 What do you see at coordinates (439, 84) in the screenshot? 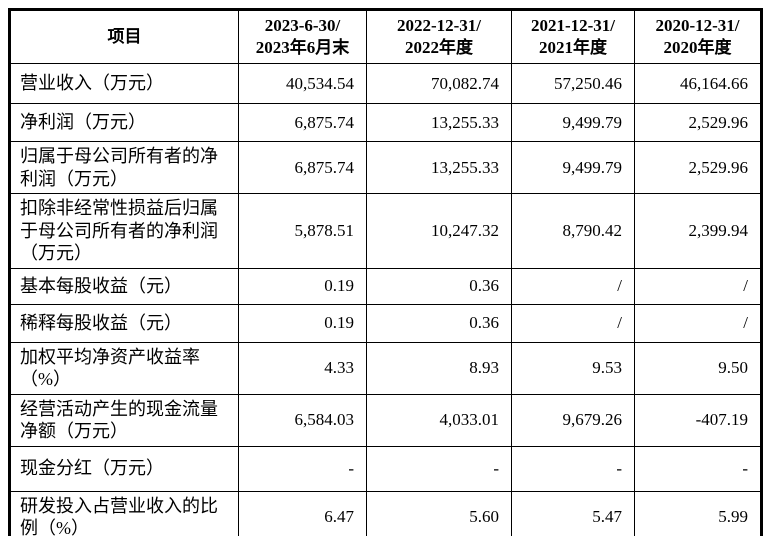
I see `row-value: 70,082.74` at bounding box center [439, 84].